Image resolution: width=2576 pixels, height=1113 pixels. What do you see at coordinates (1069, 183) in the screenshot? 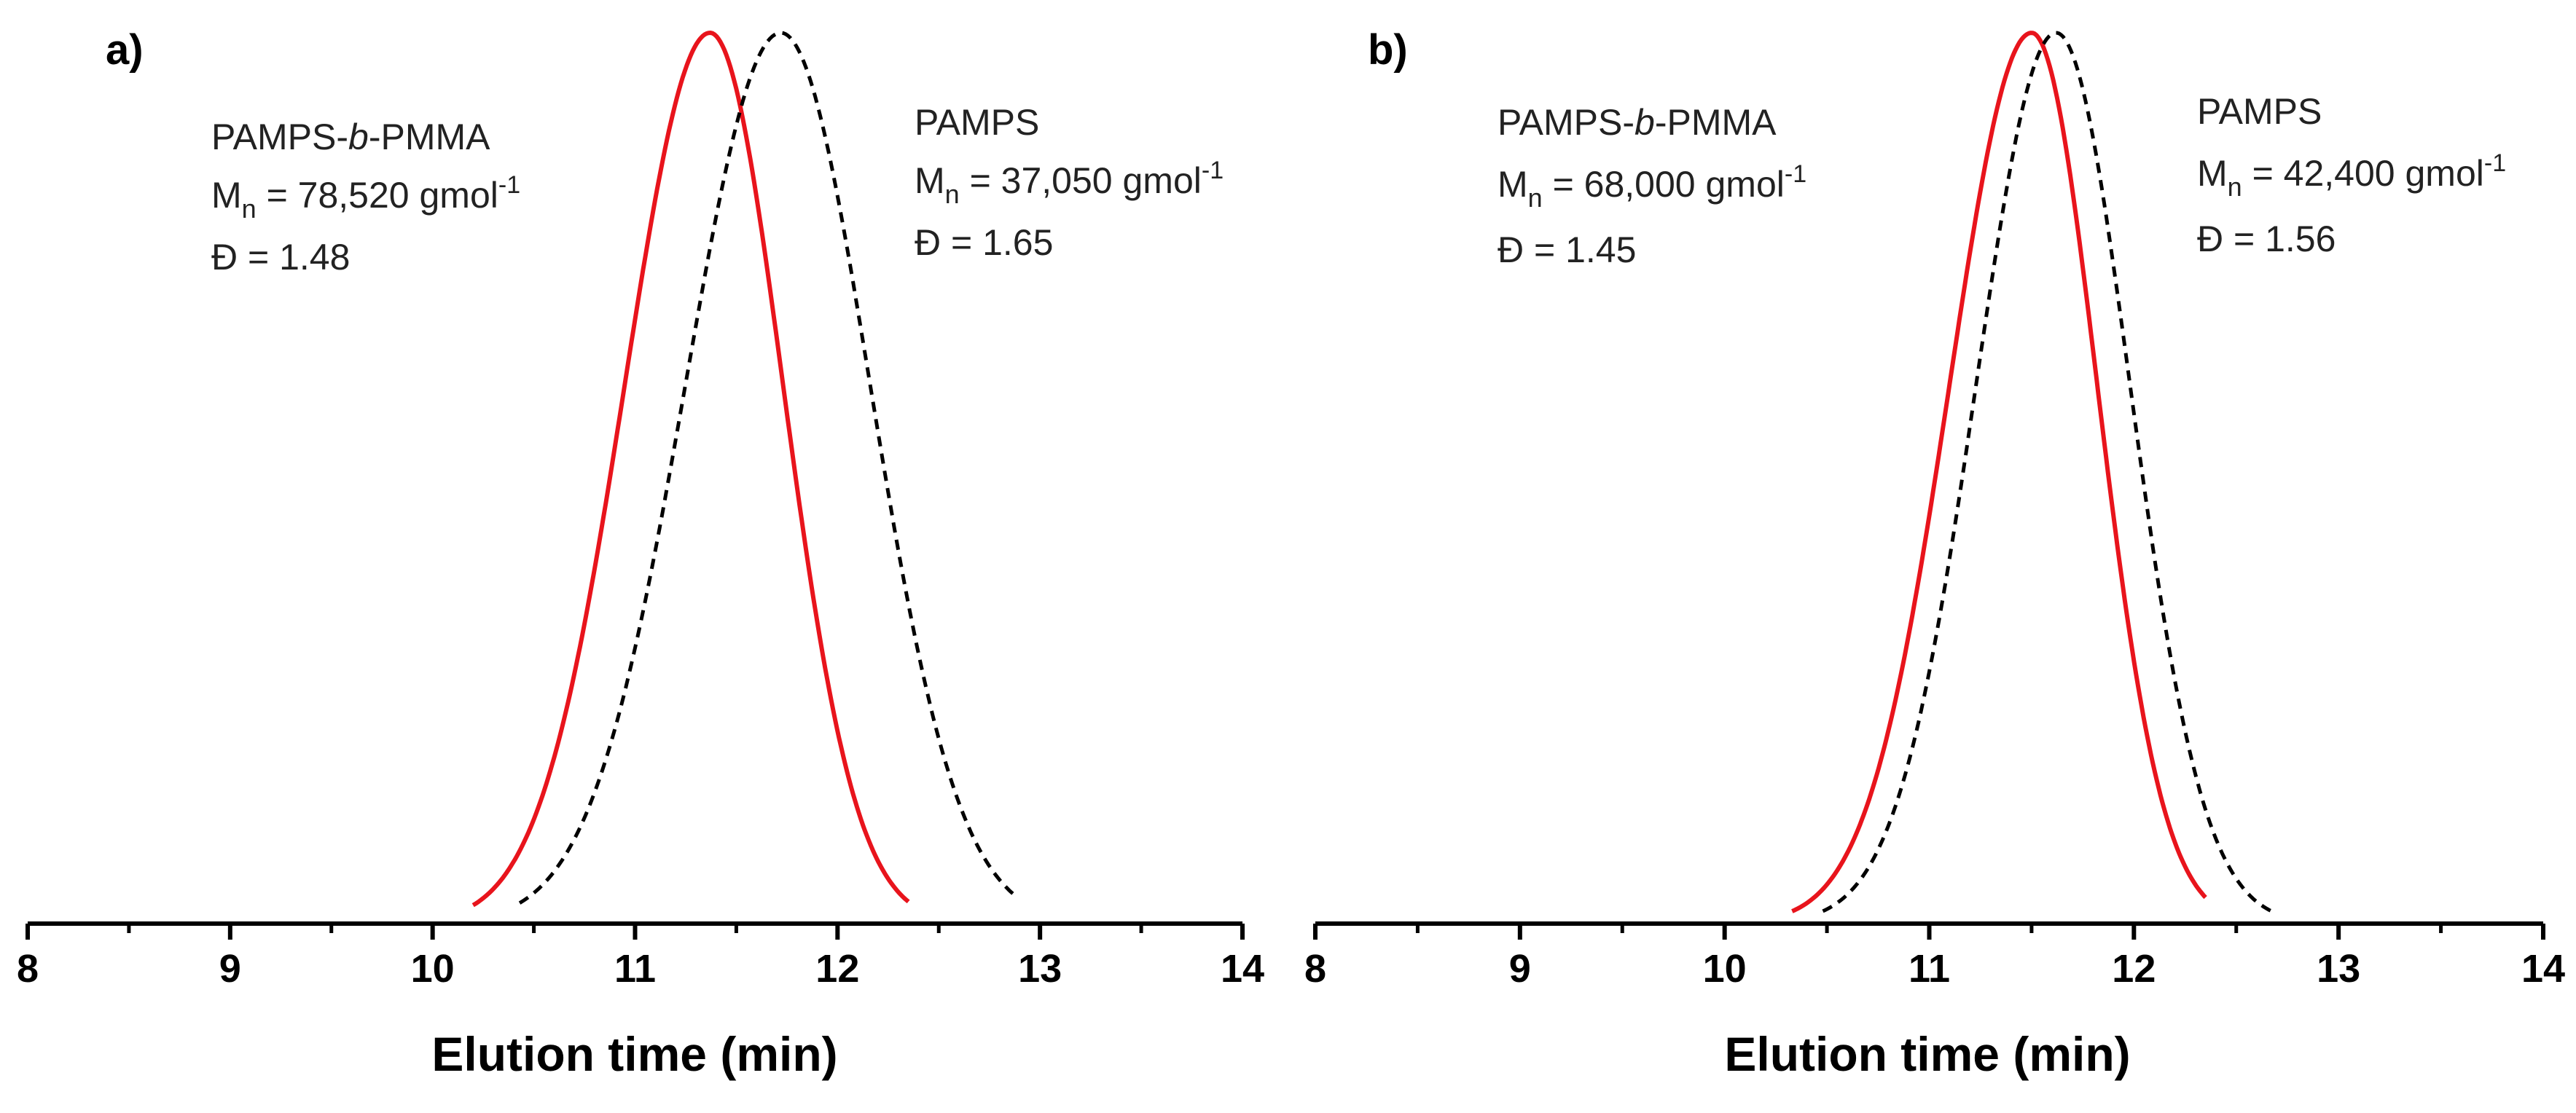
I see `anno-a-homopolymer-mn: Mn = 37,050 gmol-1` at bounding box center [1069, 183].